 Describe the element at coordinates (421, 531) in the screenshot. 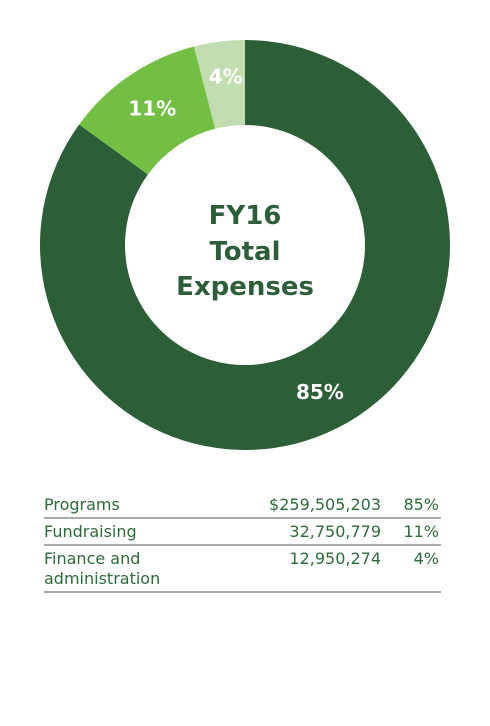

I see `row-percent: 11%` at that location.